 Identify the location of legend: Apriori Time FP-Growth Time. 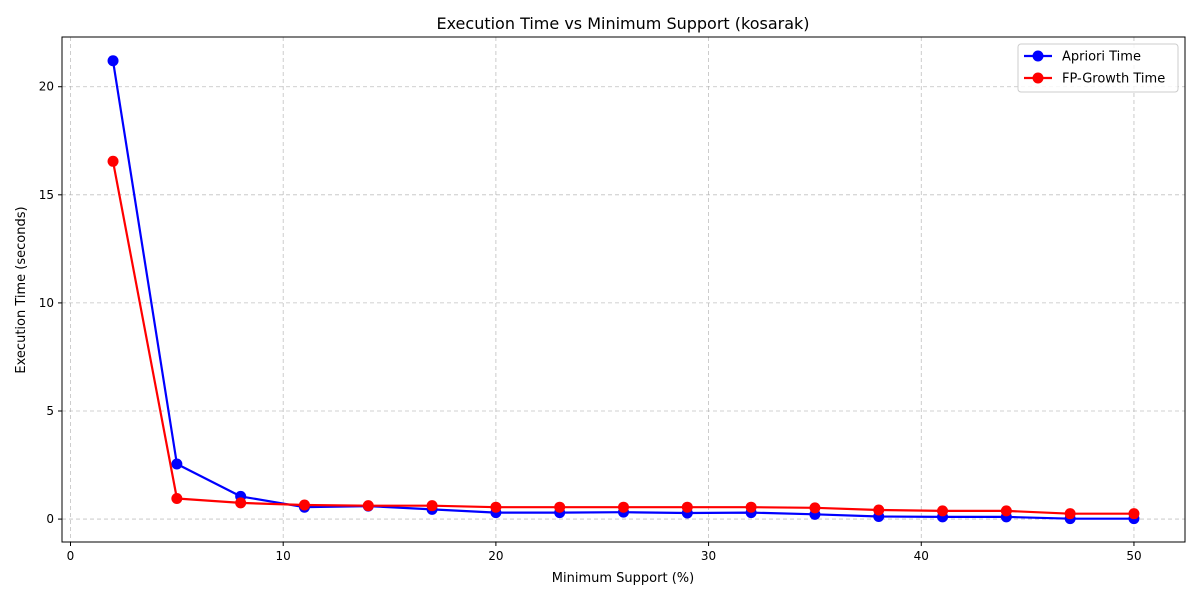
(1098, 68).